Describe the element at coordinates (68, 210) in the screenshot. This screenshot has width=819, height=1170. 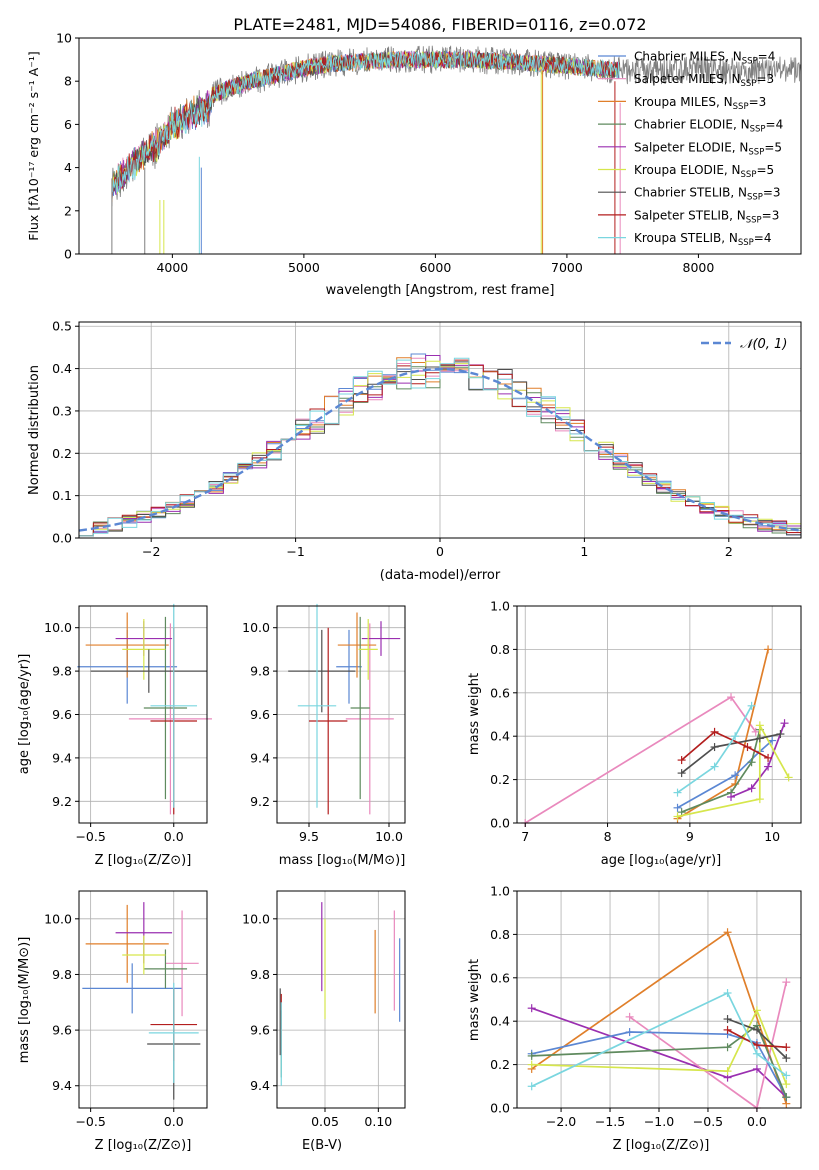
I see `spectrum-ytick-label: 2` at that location.